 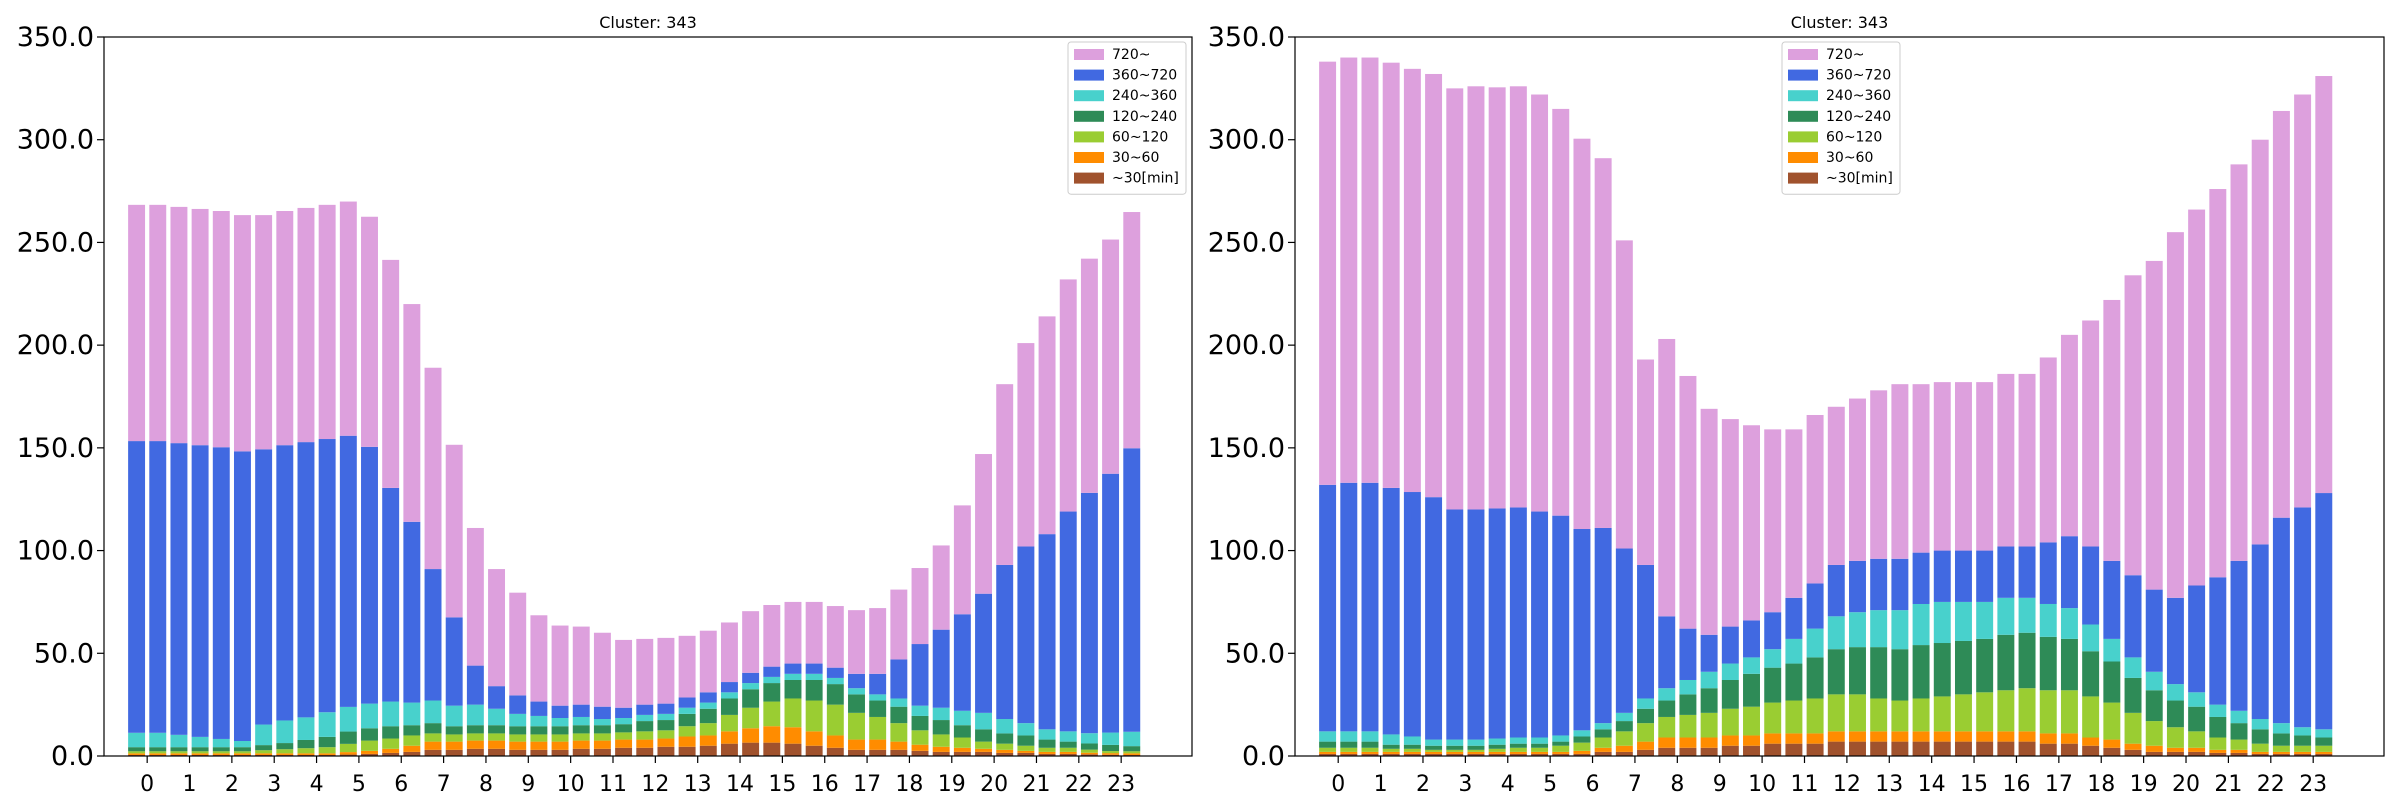 I want to click on x-tick-label: 15, so click(x=1974, y=784).